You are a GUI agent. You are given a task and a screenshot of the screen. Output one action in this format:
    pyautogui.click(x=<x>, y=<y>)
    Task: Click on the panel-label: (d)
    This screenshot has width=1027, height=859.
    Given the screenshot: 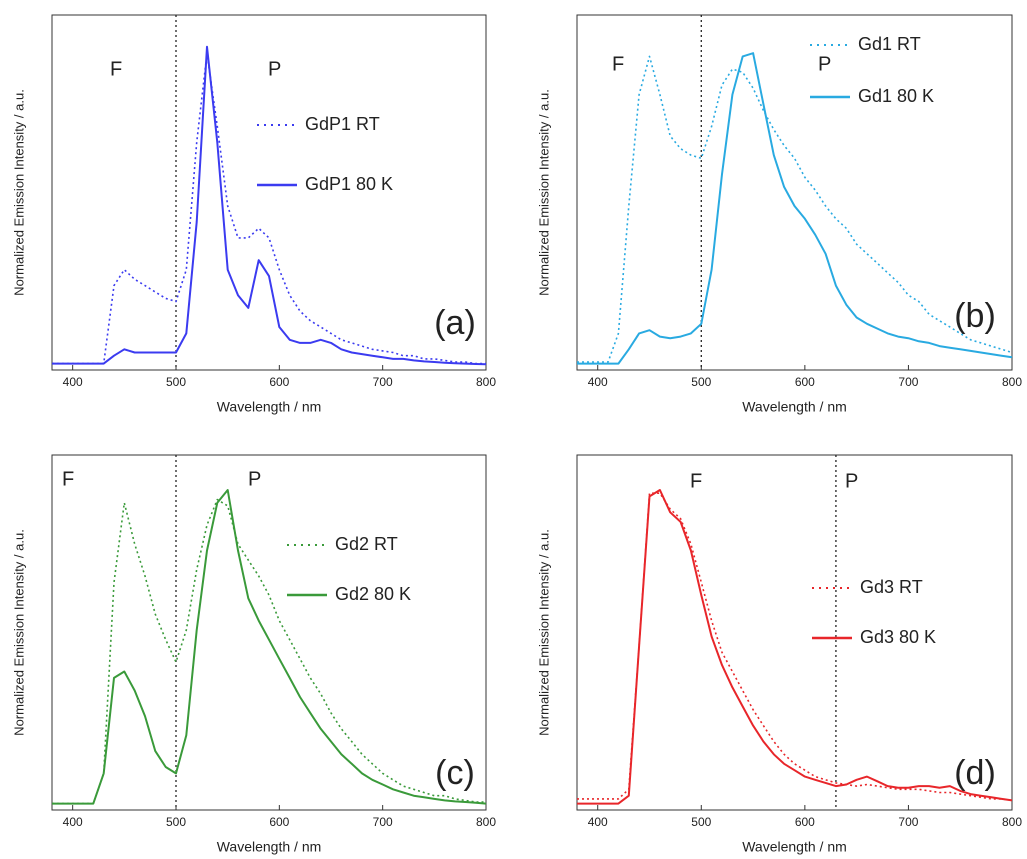 What is the action you would take?
    pyautogui.click(x=975, y=773)
    